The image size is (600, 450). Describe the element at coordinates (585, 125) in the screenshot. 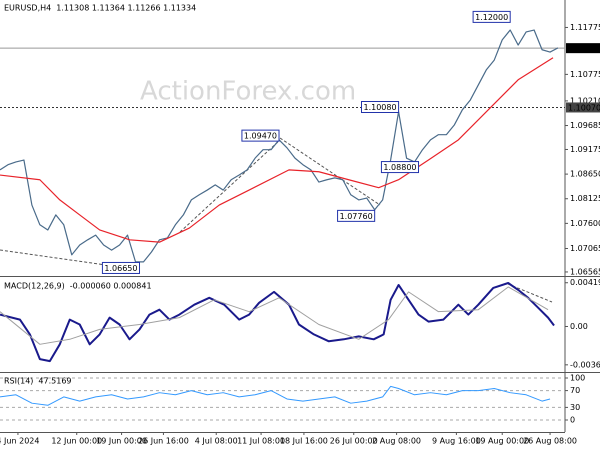

I see `y-tick-label: 1.09685` at that location.